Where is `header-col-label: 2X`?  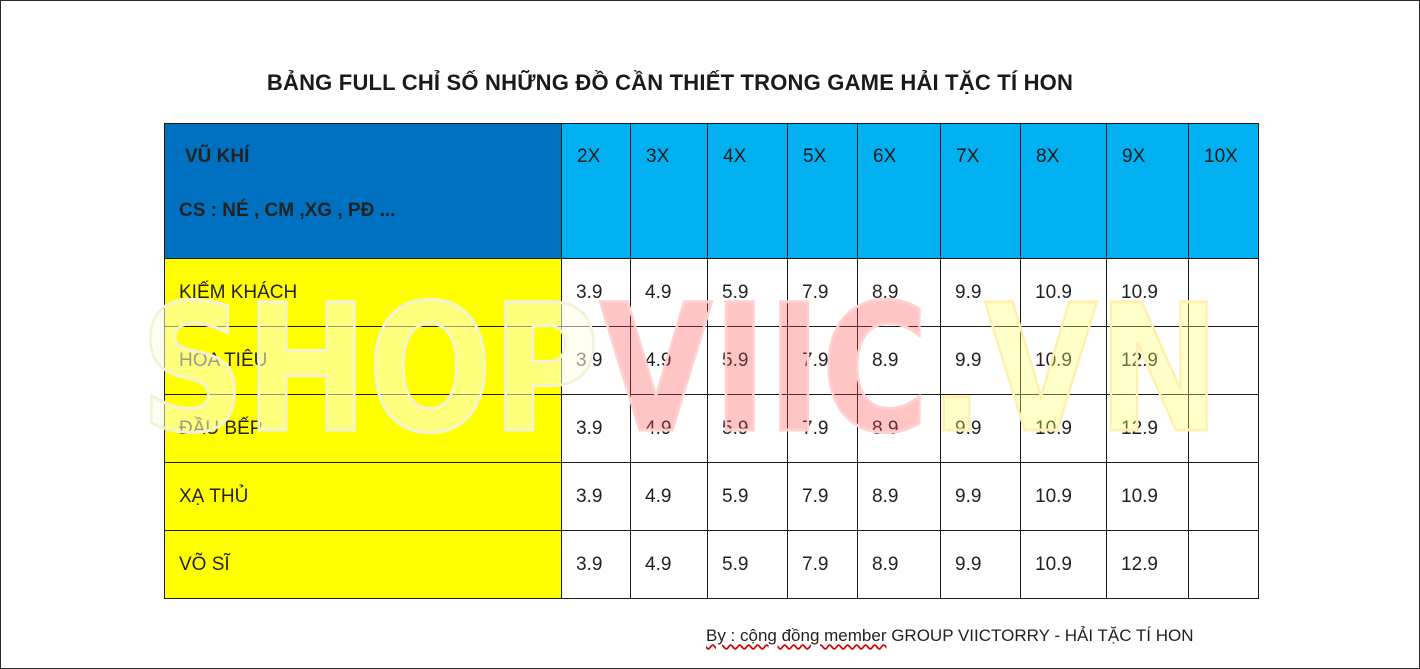
header-col-label: 2X is located at coordinates (589, 156).